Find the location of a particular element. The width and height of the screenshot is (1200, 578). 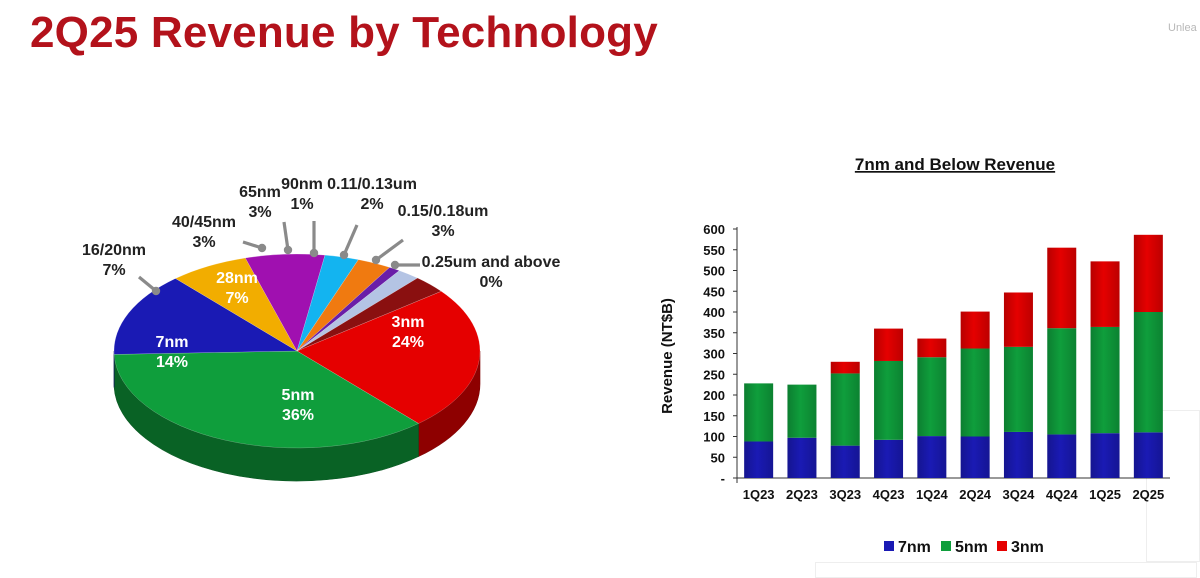

bar-1q23-7nm is located at coordinates (758, 459).